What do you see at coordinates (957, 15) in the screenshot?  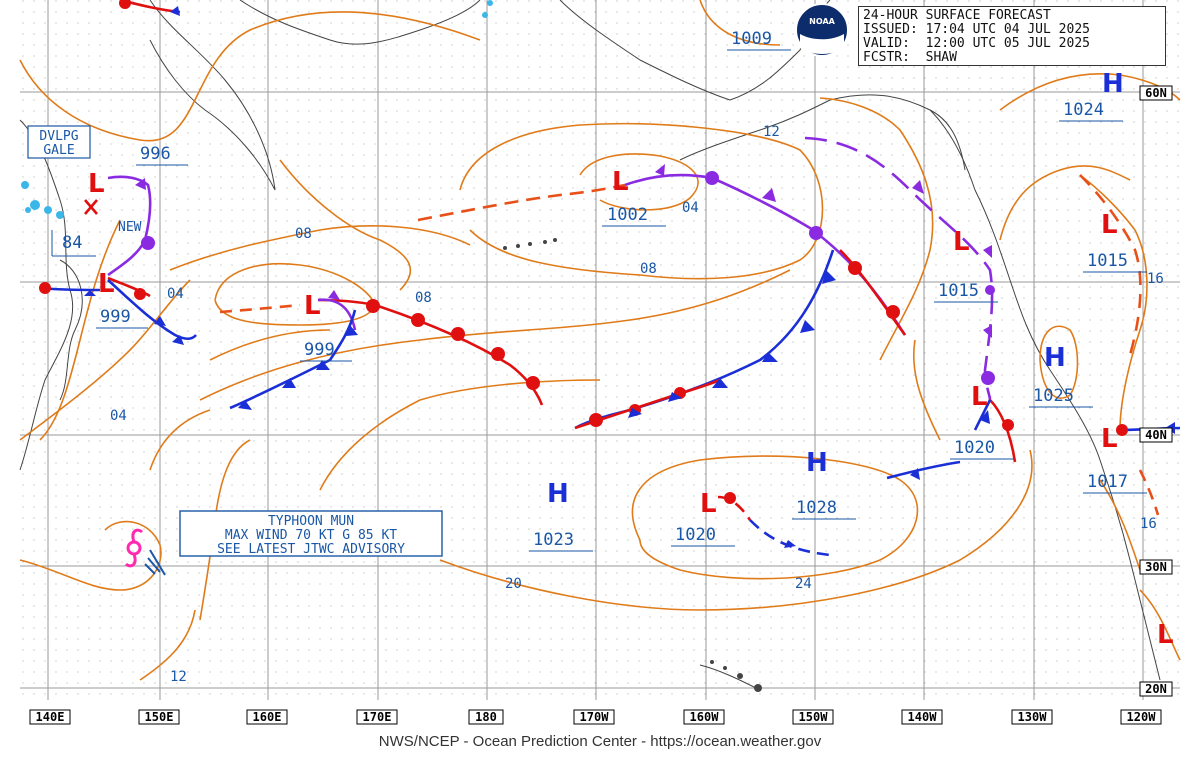 I see `header-title: 24-HOUR SURFACE FORECAST` at bounding box center [957, 15].